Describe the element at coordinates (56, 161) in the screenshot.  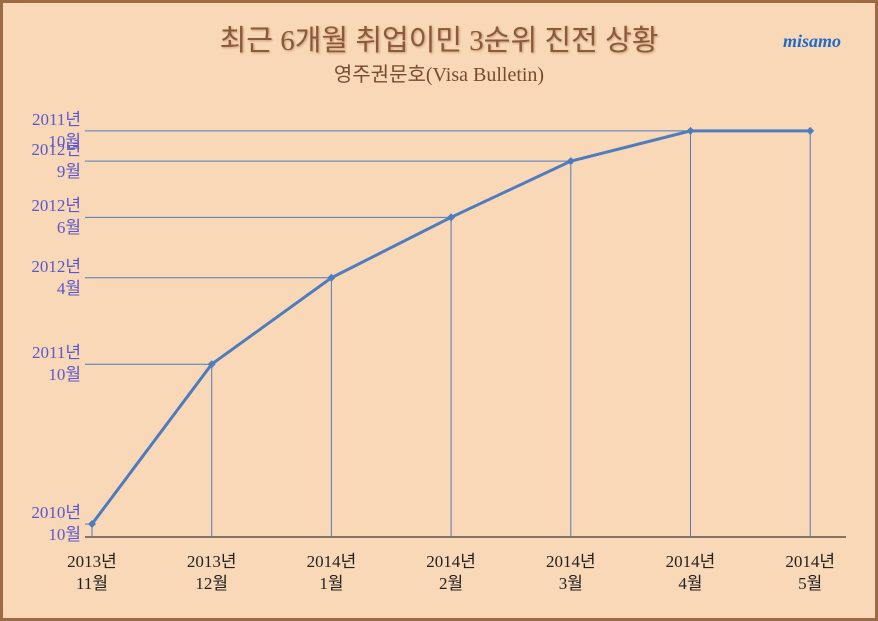
I see `y-tick-label: 2012년 9월` at that location.